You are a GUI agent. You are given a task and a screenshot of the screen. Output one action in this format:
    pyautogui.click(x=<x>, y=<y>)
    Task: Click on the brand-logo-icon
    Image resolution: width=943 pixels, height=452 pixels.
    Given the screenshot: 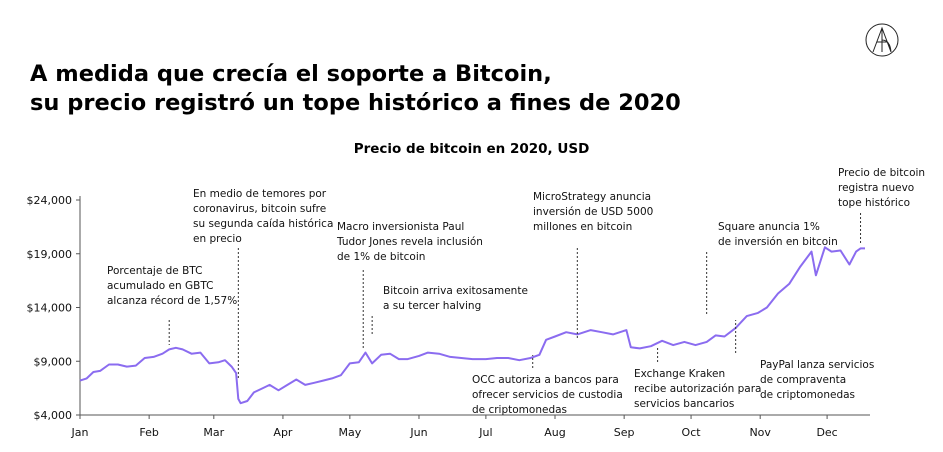 What is the action you would take?
    pyautogui.click(x=882, y=40)
    